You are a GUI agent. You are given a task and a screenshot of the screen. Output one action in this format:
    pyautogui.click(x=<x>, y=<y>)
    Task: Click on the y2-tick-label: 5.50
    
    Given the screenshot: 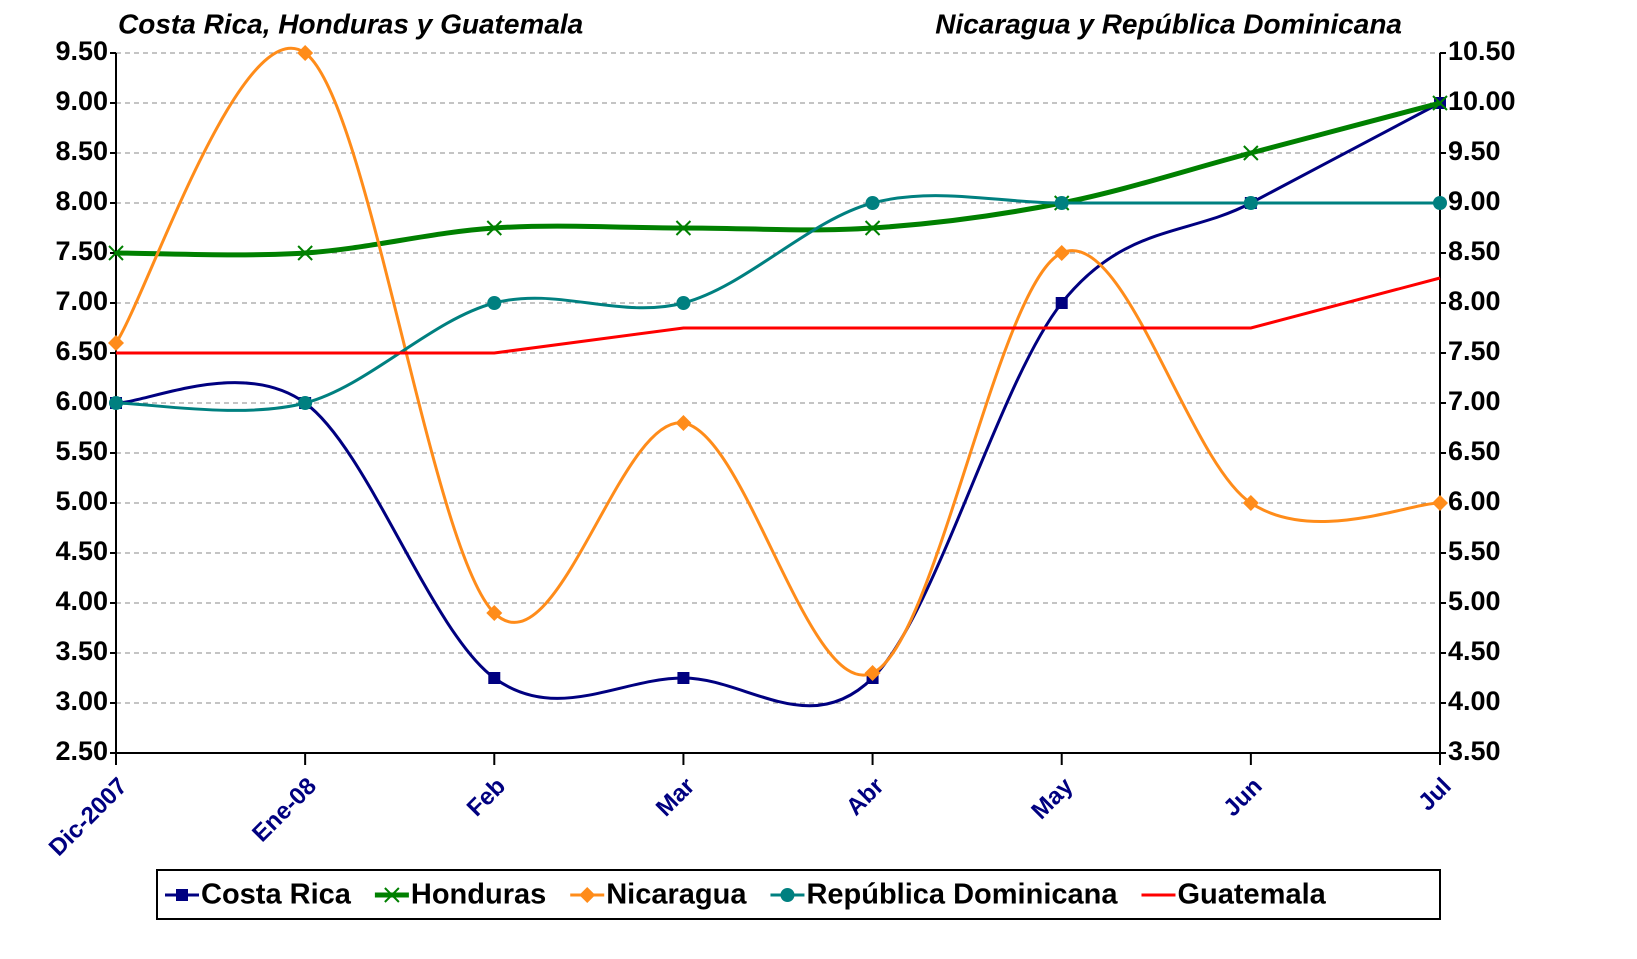 What is the action you would take?
    pyautogui.click(x=1474, y=551)
    